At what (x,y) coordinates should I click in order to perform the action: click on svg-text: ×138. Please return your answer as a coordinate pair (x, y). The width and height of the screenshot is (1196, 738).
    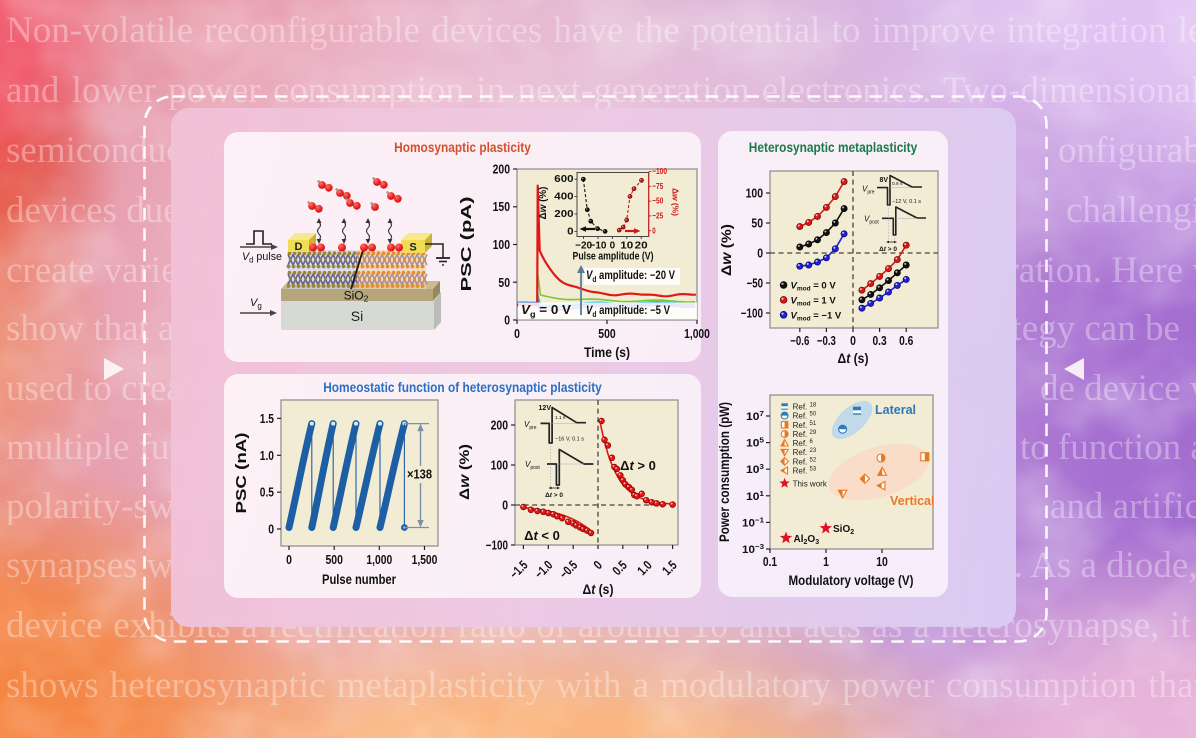
    Looking at the image, I should click on (419, 474).